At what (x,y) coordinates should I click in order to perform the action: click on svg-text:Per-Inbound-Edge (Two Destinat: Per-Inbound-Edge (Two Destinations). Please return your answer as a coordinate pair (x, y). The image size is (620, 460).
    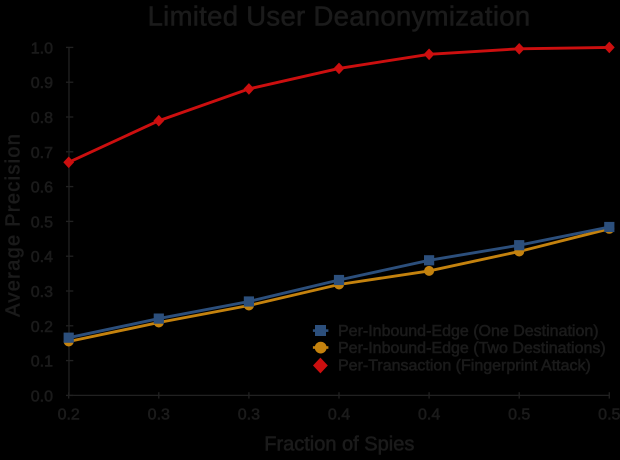
    Looking at the image, I should click on (472, 348).